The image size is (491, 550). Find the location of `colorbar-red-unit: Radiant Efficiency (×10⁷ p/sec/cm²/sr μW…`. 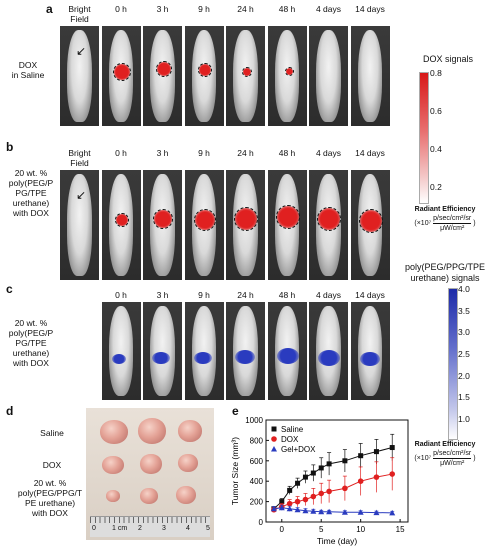

colorbar-red-unit: Radiant Efficiency (×10⁷ p/sec/cm²/sr μW… is located at coordinates (445, 219).